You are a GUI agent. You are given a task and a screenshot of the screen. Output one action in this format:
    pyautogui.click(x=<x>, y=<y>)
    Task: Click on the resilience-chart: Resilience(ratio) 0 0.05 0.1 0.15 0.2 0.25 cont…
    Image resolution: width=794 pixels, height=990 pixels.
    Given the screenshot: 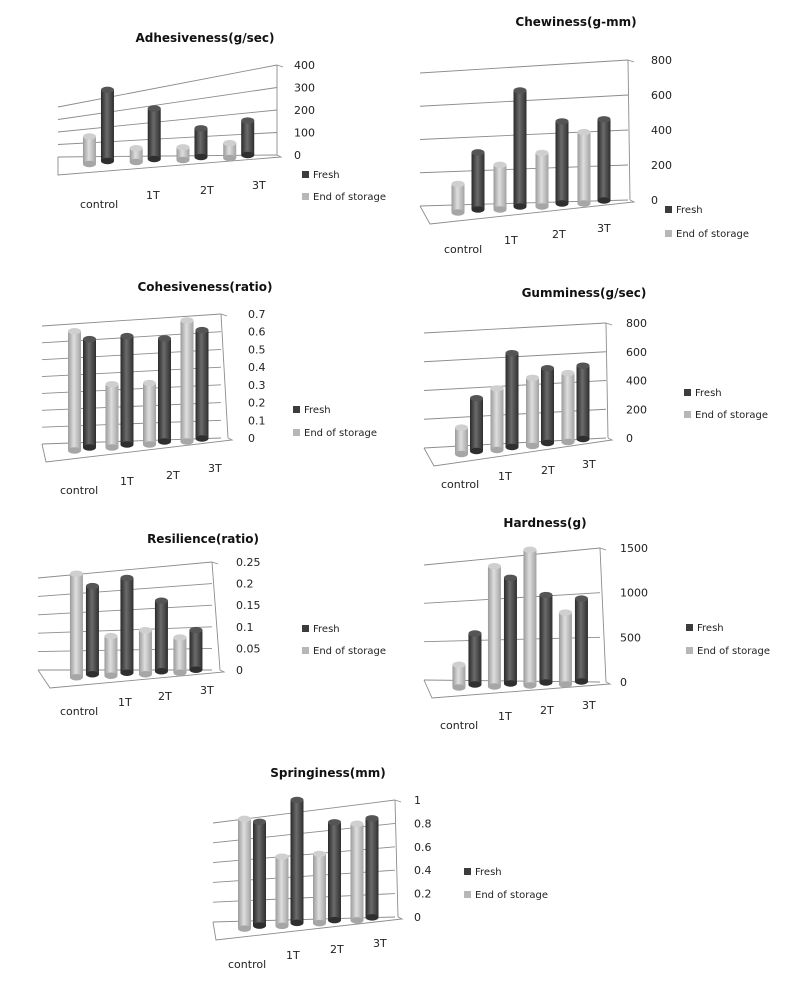 What is the action you would take?
    pyautogui.click(x=211, y=625)
    